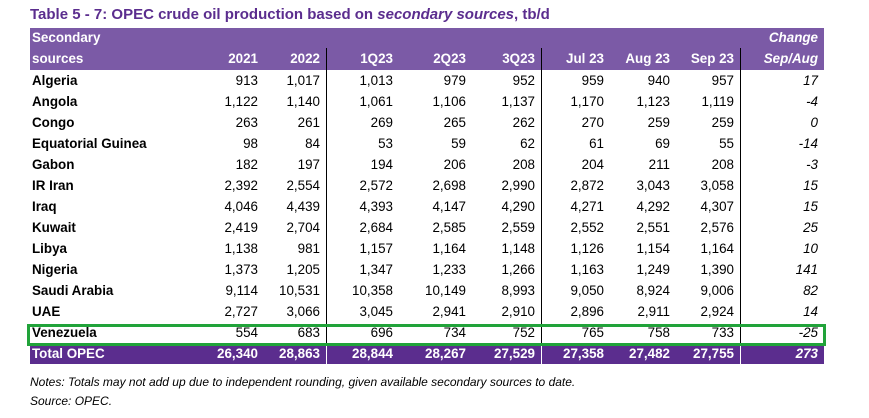 The image size is (869, 418). What do you see at coordinates (449, 185) in the screenshot?
I see `production-value: 2,698` at bounding box center [449, 185].